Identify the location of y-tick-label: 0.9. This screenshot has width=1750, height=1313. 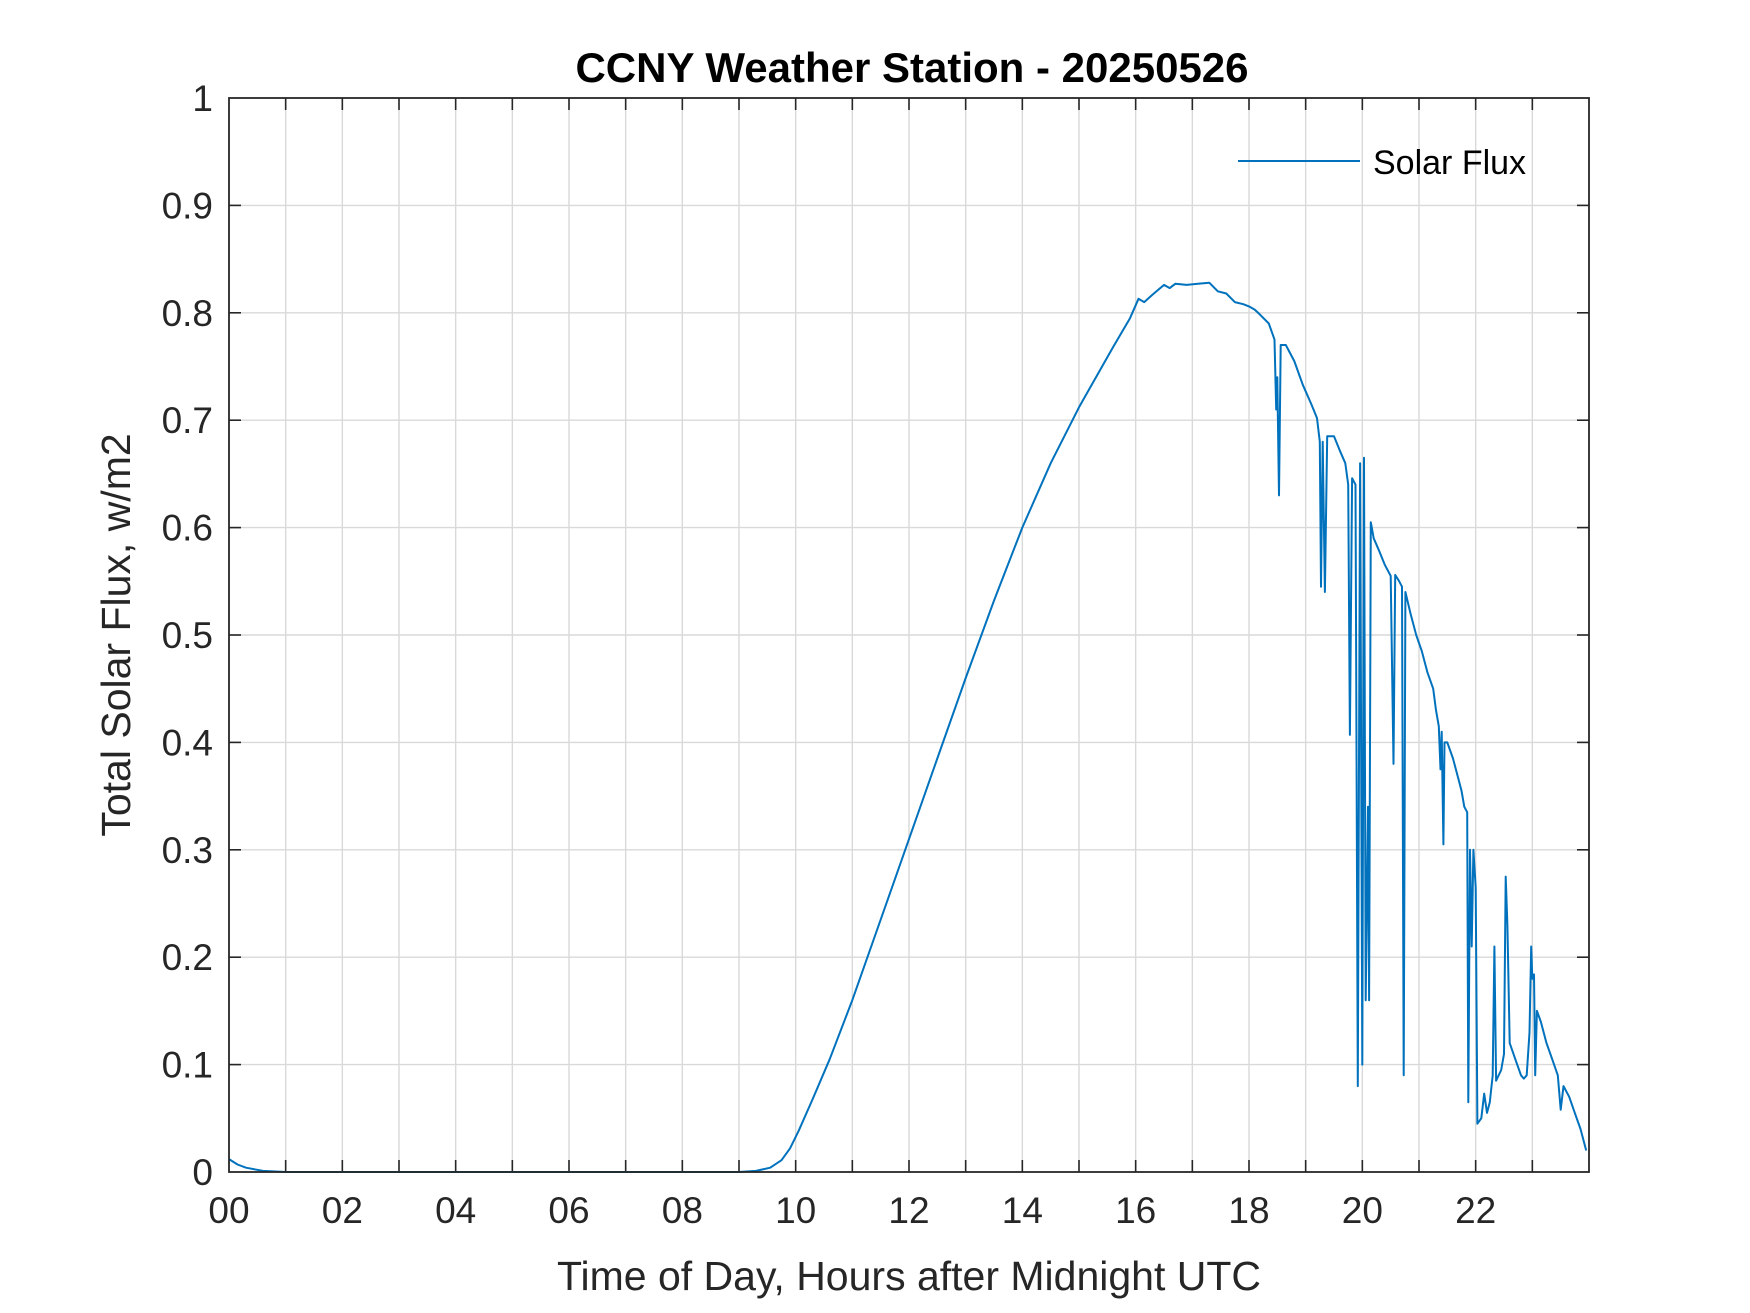
(187, 205).